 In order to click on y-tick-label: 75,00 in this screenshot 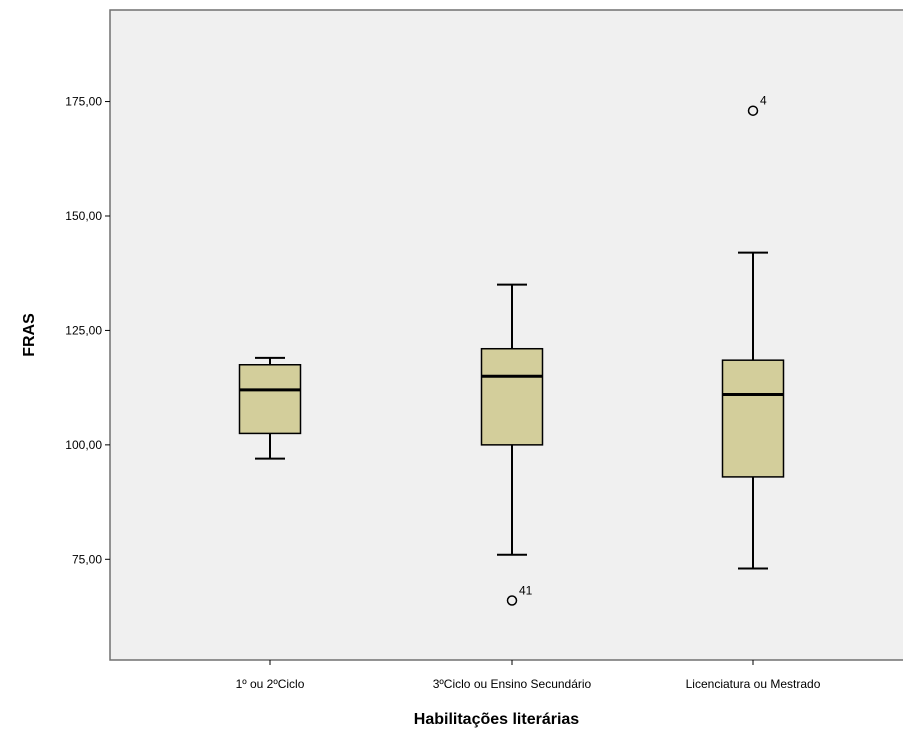, I will do `click(87, 559)`.